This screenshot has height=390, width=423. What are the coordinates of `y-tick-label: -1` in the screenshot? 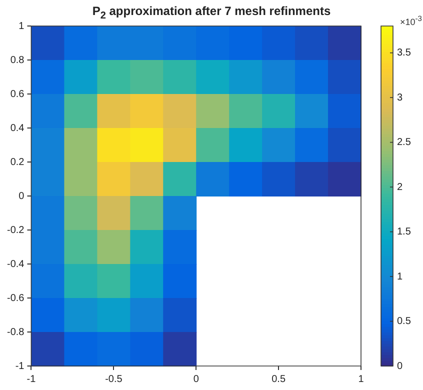 It's located at (20, 366).